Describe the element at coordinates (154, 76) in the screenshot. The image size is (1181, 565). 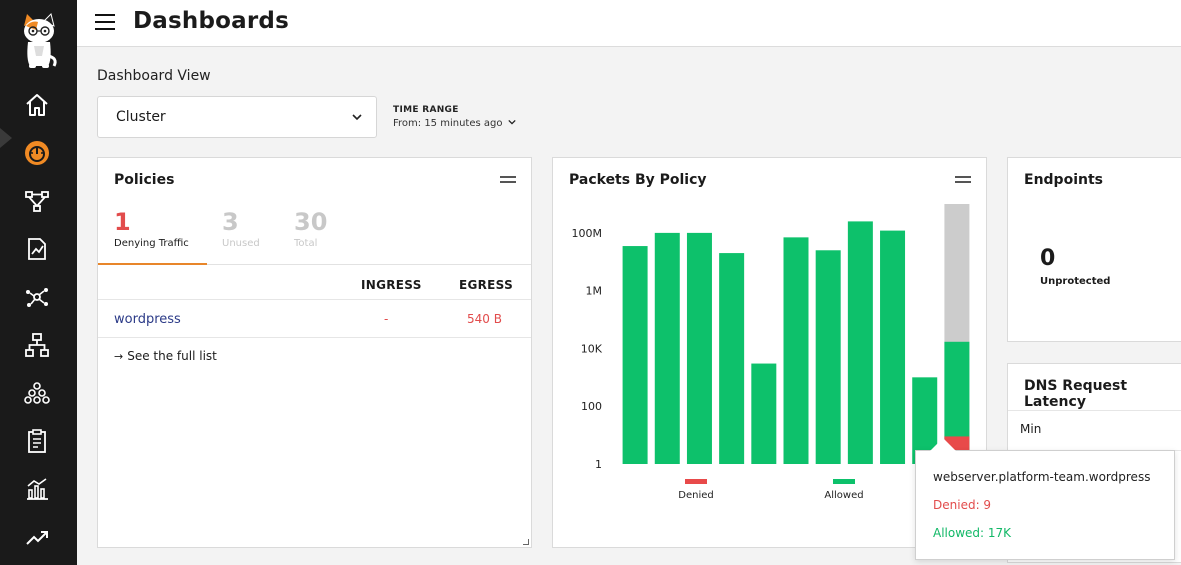
I see `dashboard-view-label: Dashboard View` at that location.